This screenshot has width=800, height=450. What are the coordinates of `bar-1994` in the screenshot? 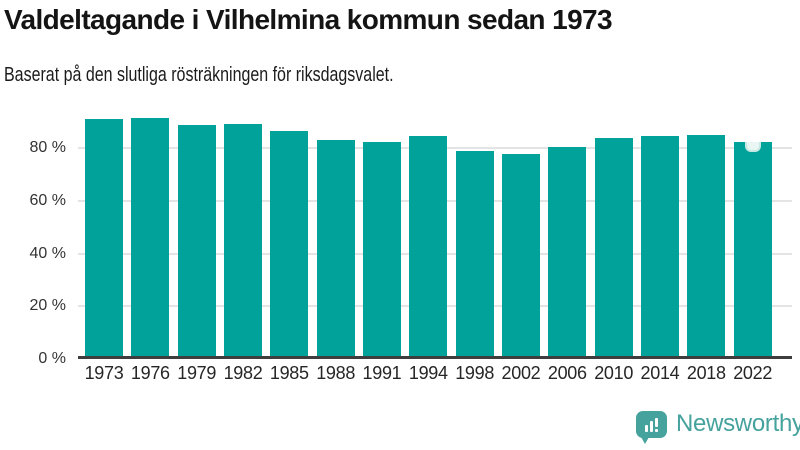 It's located at (428, 247).